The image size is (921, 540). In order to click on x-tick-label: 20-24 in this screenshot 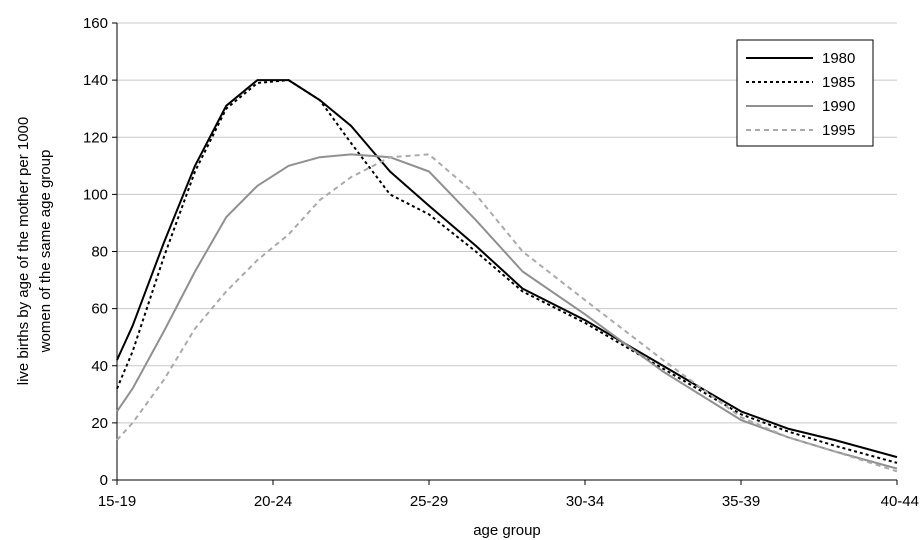, I will do `click(273, 501)`.